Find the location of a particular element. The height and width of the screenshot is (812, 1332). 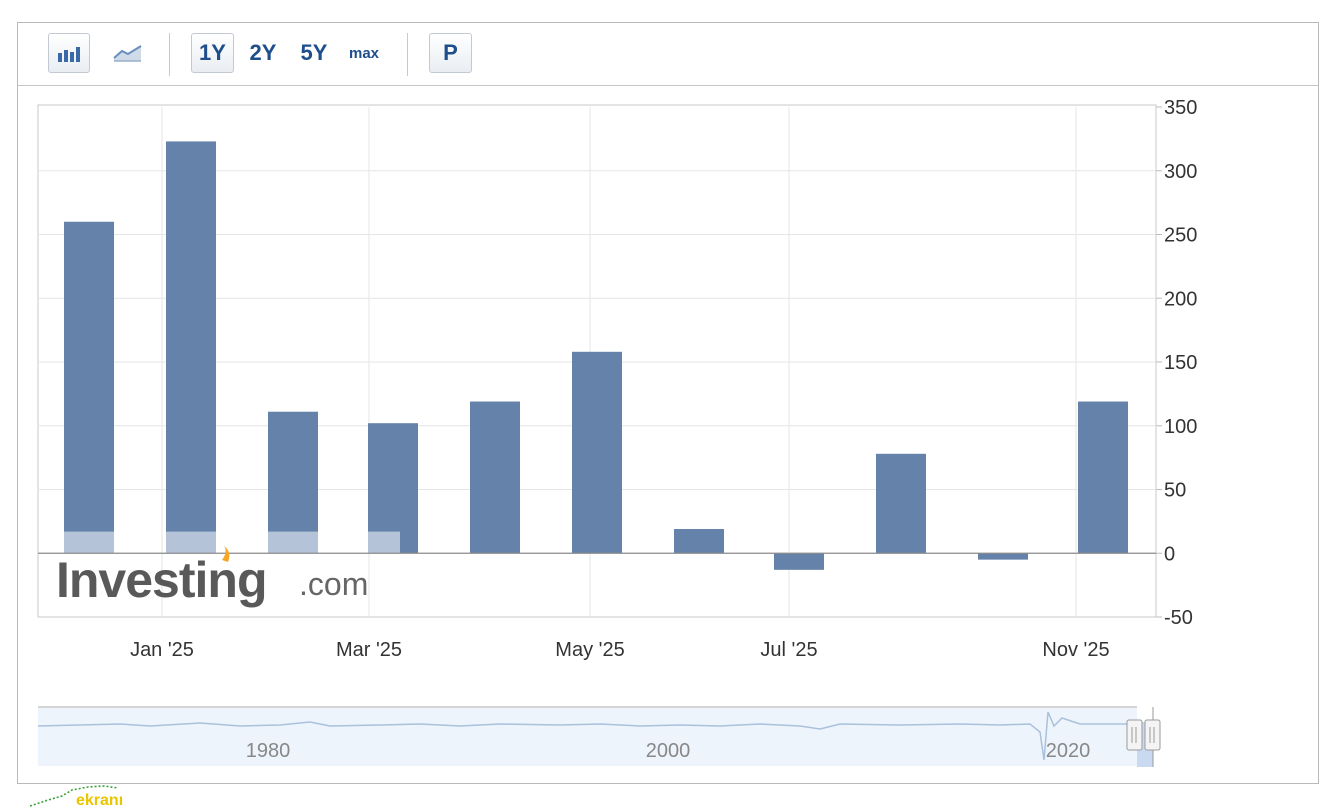

x-tick-label: Nov '25 is located at coordinates (1075, 650).